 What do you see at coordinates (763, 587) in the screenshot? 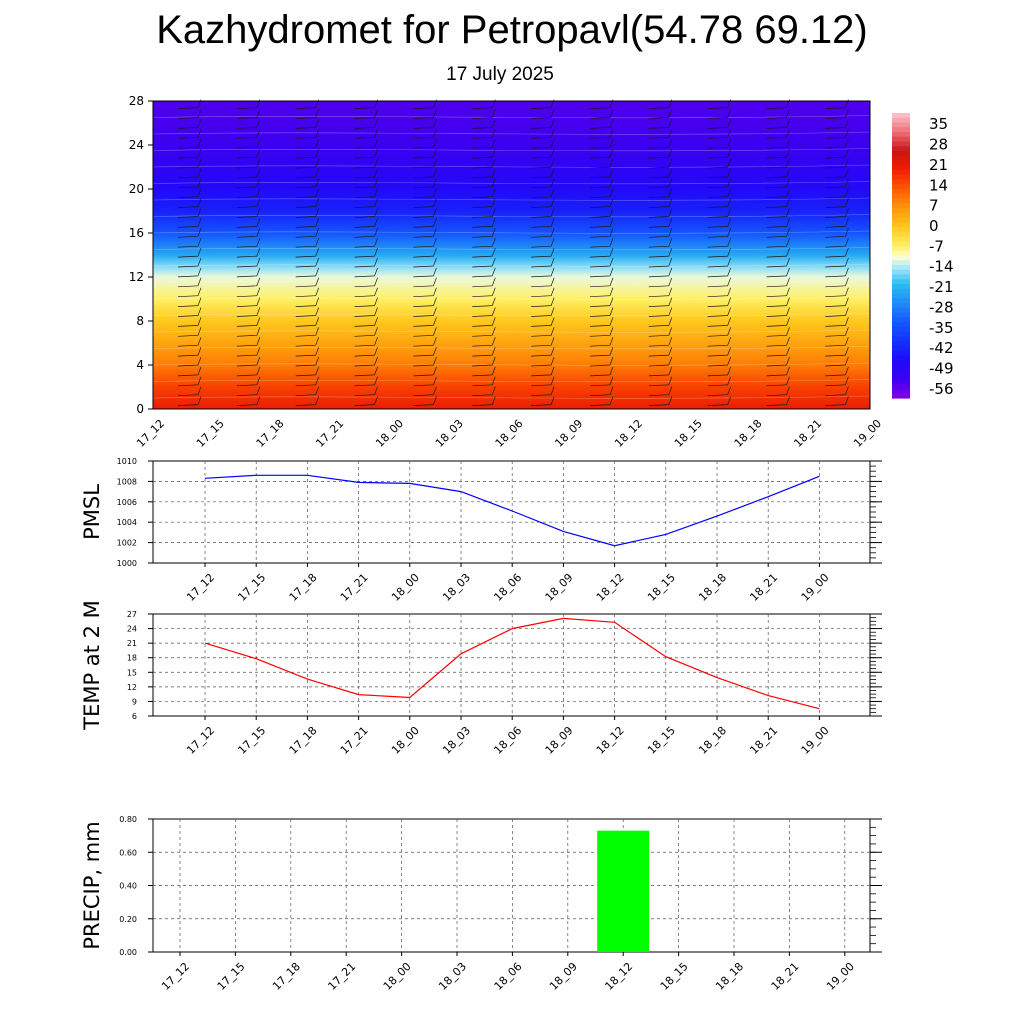
I see `x-tick-label: 18_21` at bounding box center [763, 587].